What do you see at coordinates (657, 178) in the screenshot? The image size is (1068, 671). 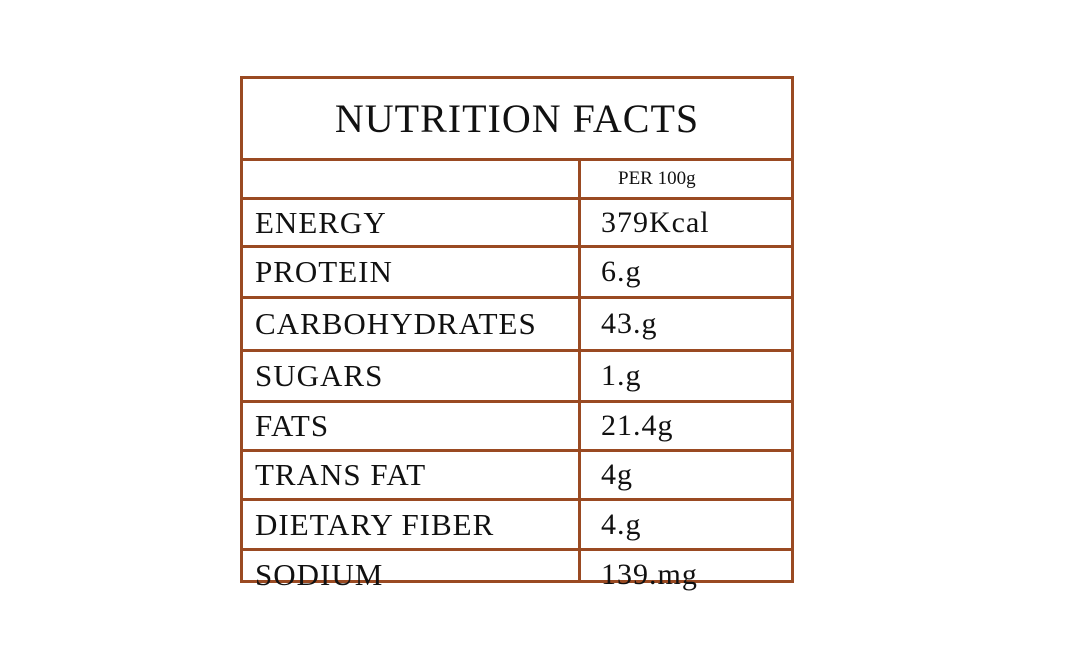 I see `column-header: PER 100g` at bounding box center [657, 178].